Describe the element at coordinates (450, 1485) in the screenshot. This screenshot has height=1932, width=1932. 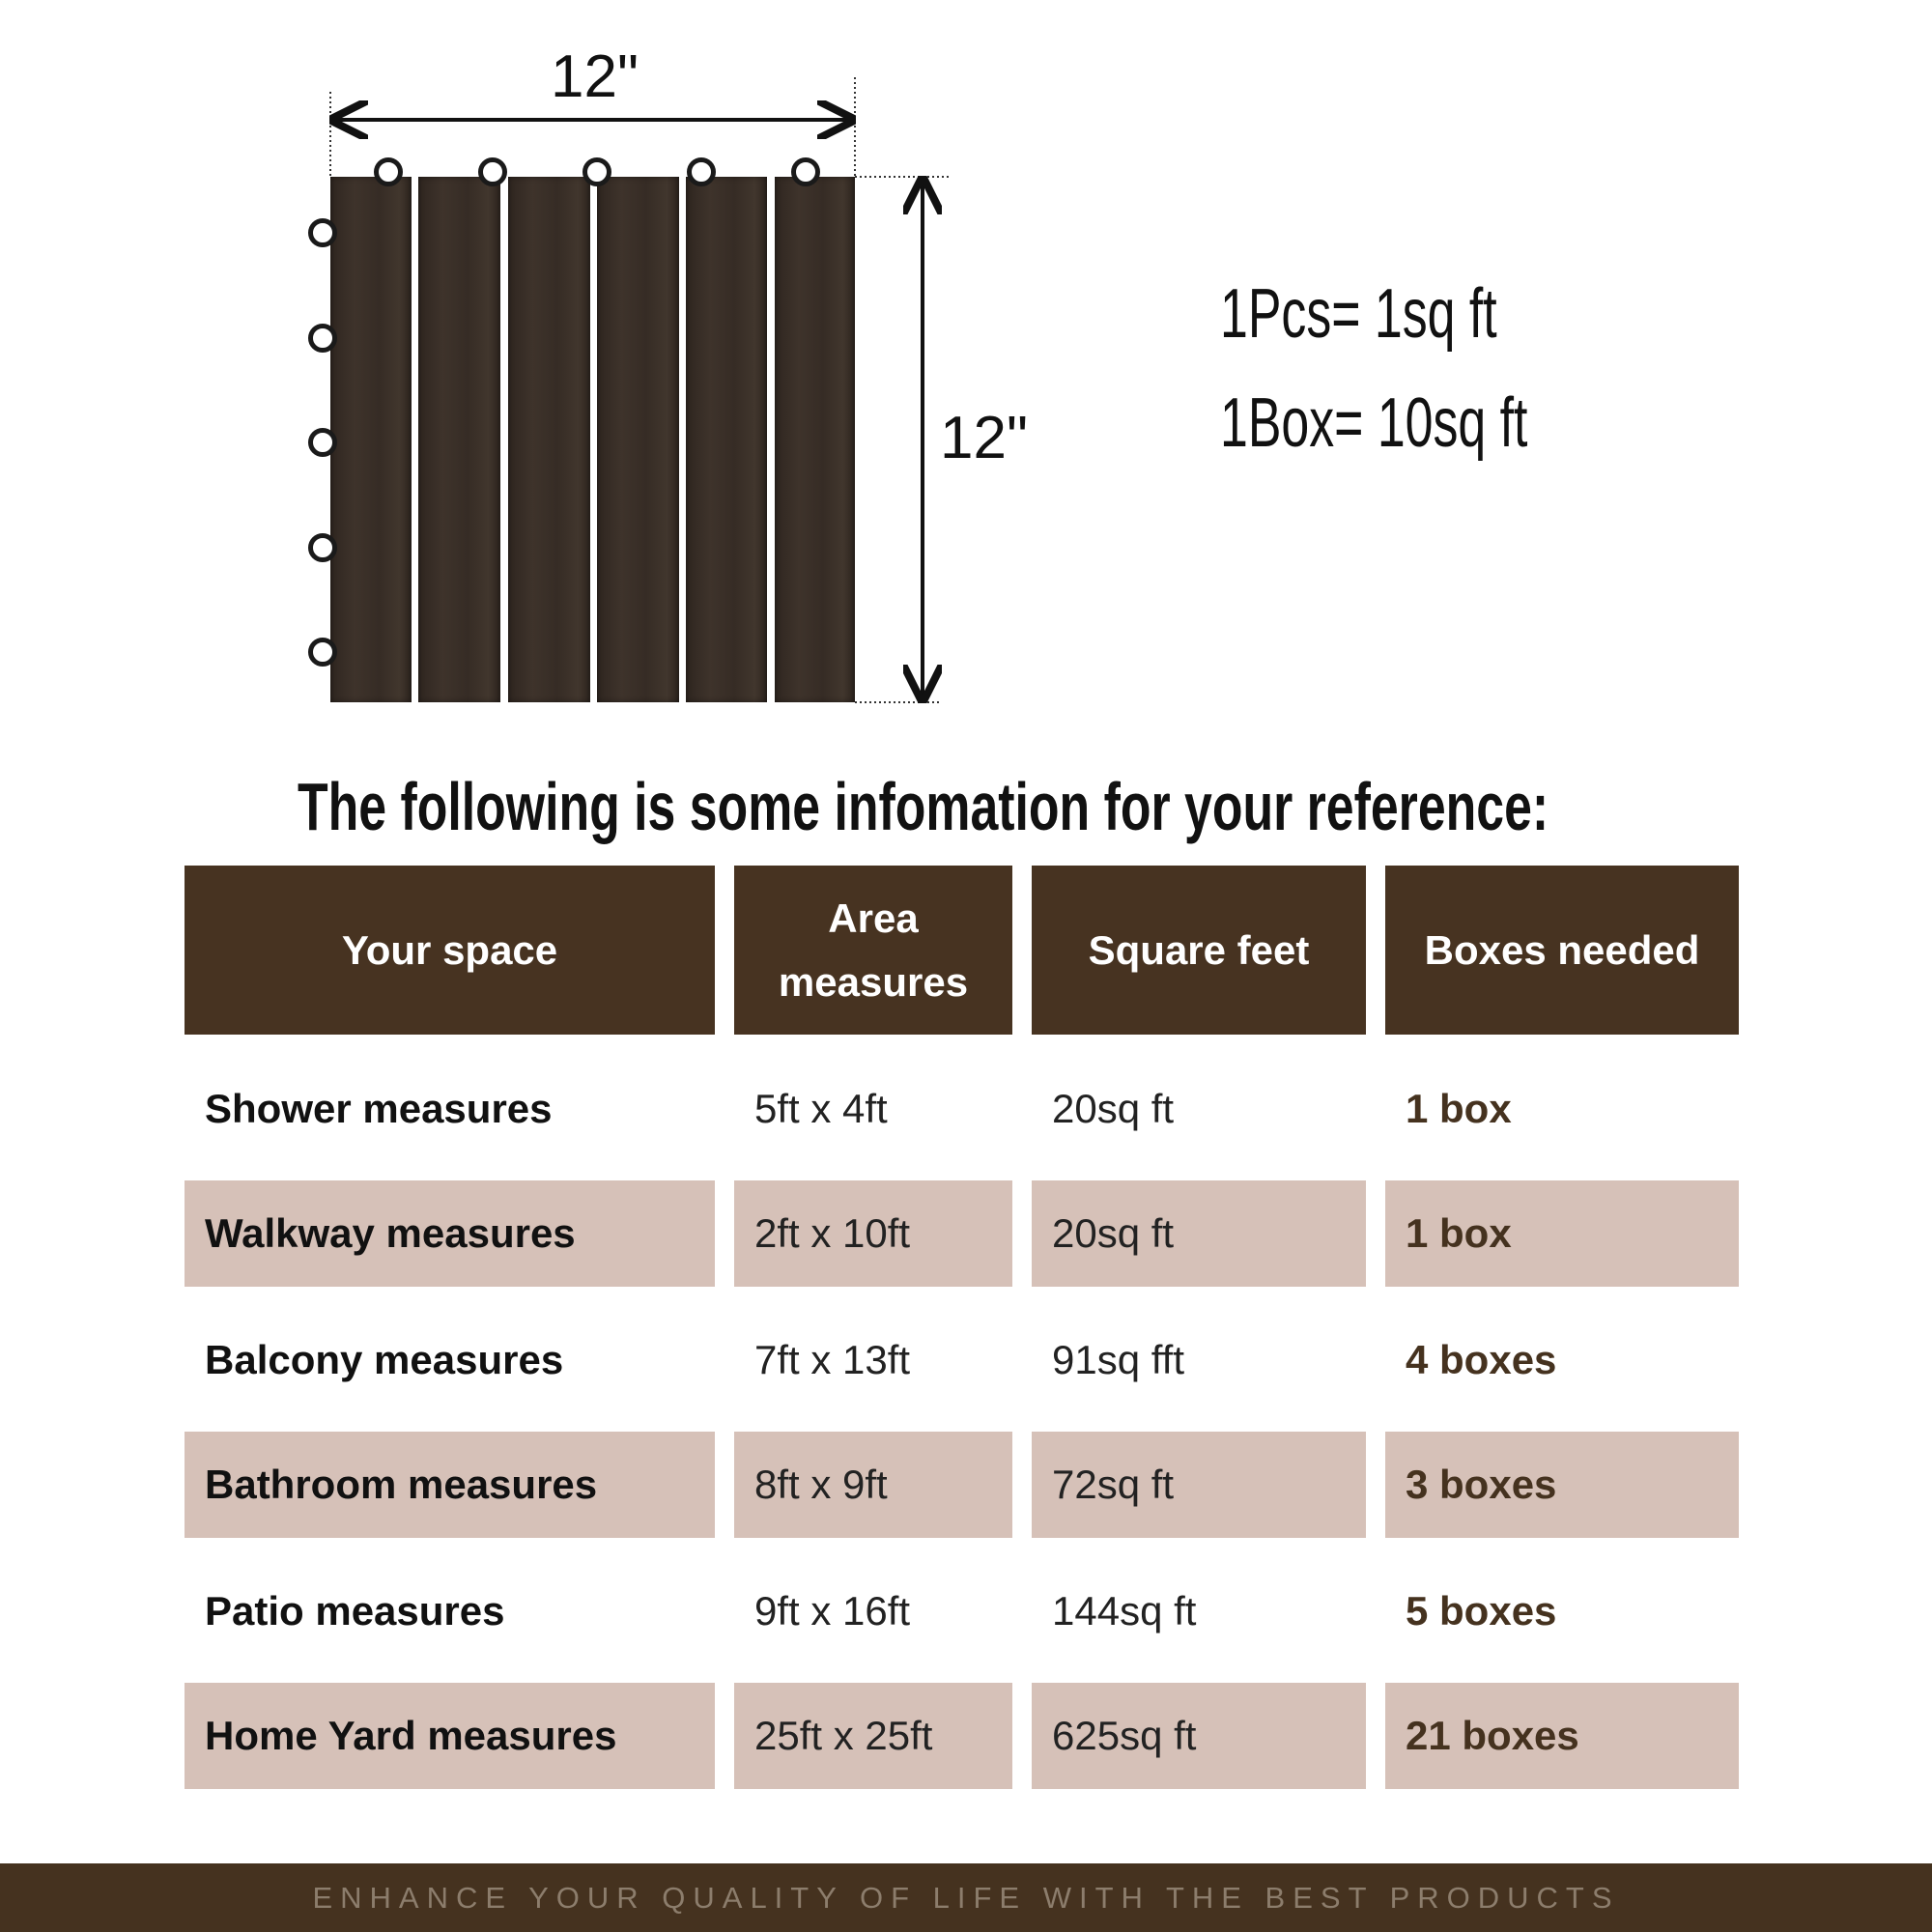
I see `space-cell: Bathroom measures` at that location.